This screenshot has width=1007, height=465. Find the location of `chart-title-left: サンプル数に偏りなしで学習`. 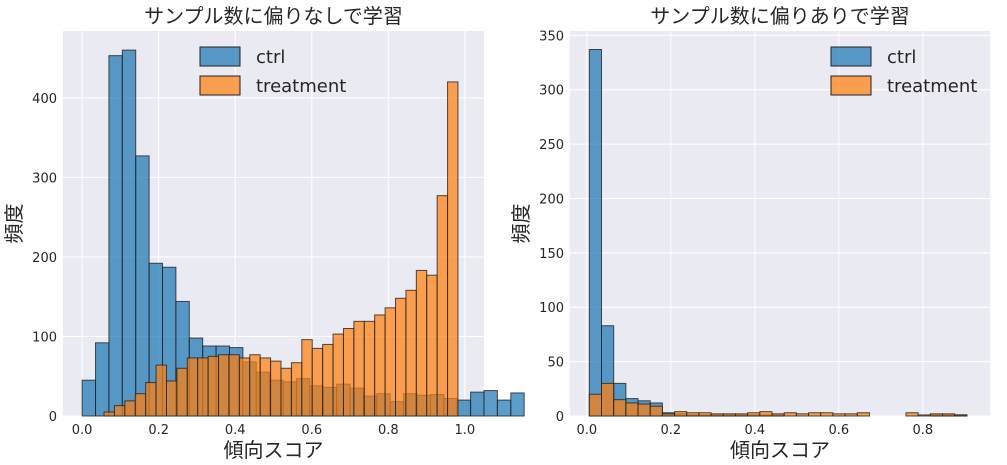

chart-title-left: サンプル数に偏りなしで学習 is located at coordinates (273, 16).